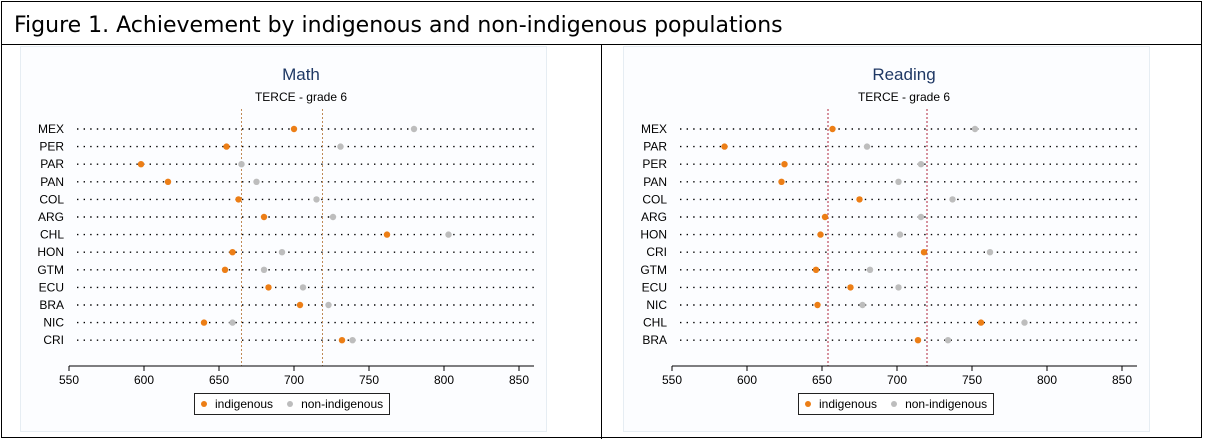 This screenshot has height=441, width=1205. I want to click on math-category-label-arg: ARG, so click(51, 217).